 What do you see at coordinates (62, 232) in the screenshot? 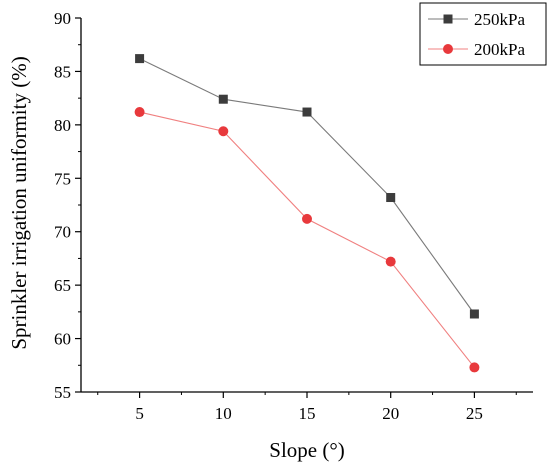
I see `y-tick-label: 70` at bounding box center [62, 232].